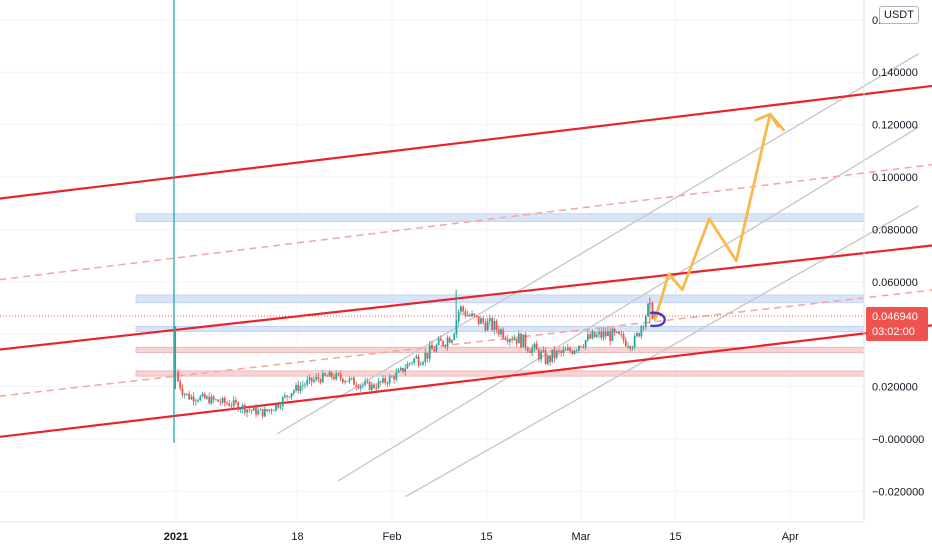  Describe the element at coordinates (767, 120) in the screenshot. I see `projection-arrowhead` at that location.